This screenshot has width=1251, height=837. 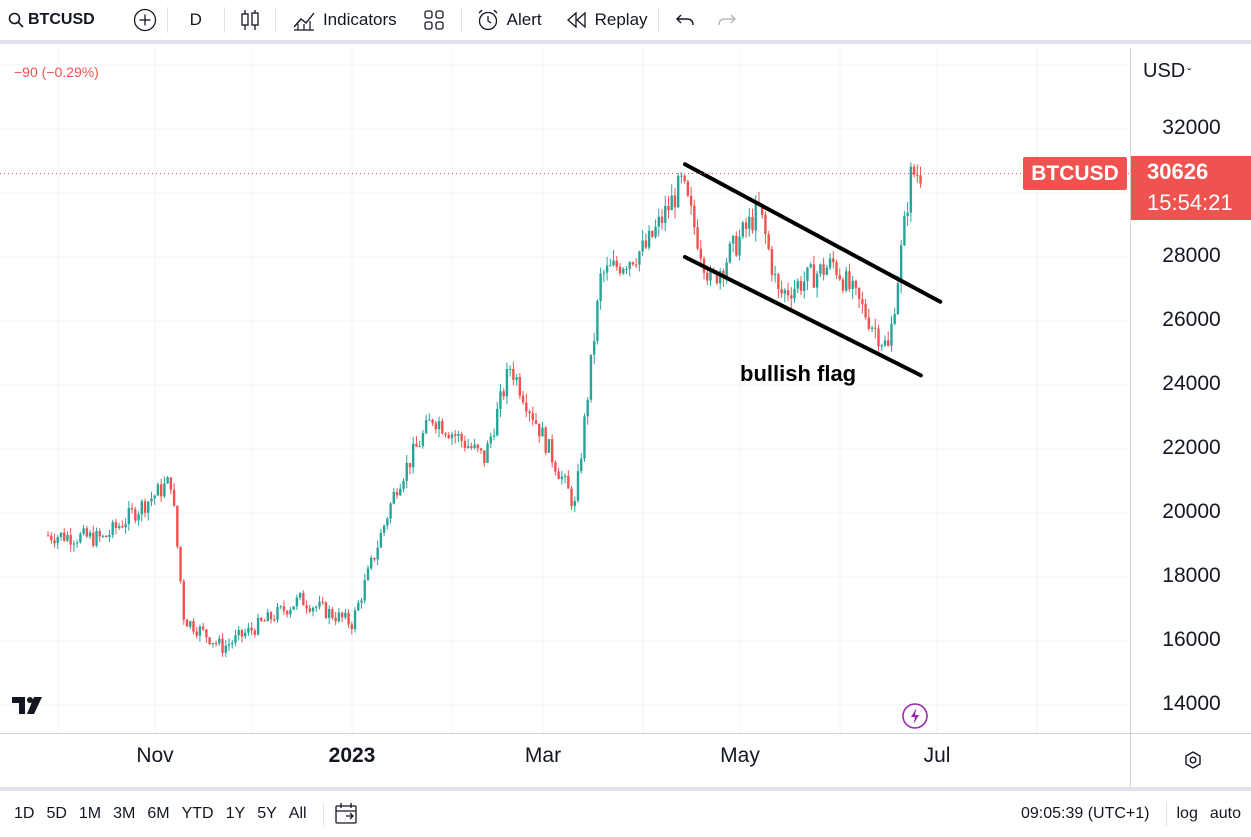 What do you see at coordinates (61, 19) in the screenshot?
I see `symbol-label: BTCUSD` at bounding box center [61, 19].